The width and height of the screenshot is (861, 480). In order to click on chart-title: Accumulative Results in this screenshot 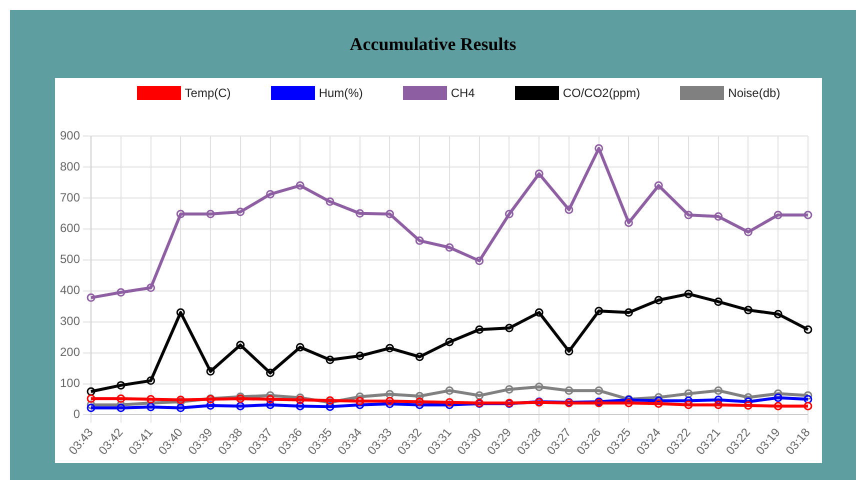, I will do `click(433, 44)`.